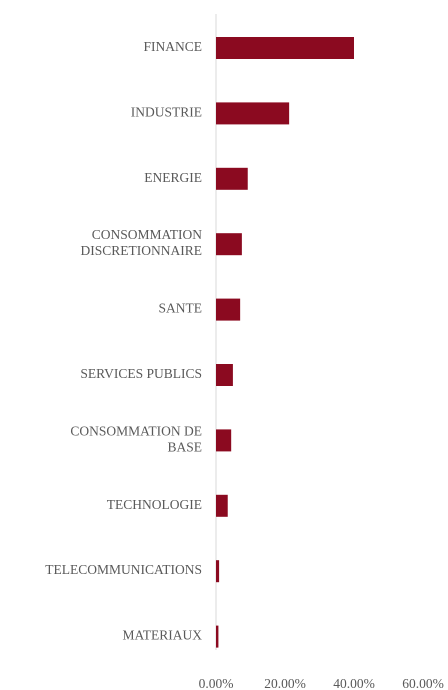  I want to click on category-label: ENERGIE, so click(173, 177).